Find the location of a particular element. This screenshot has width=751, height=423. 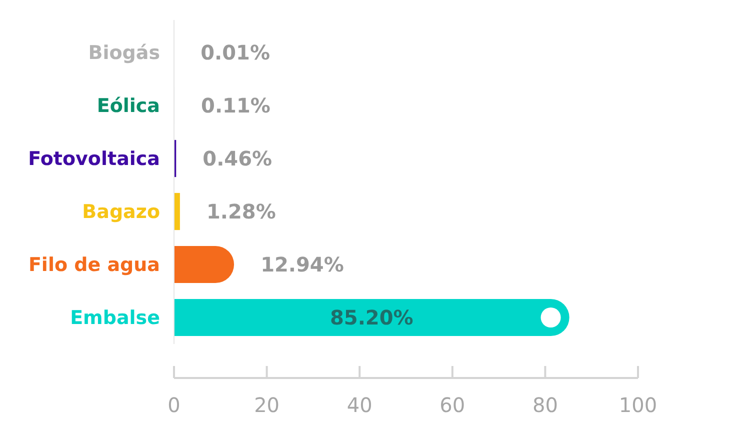

y-tick-label: Biogás is located at coordinates (124, 53).